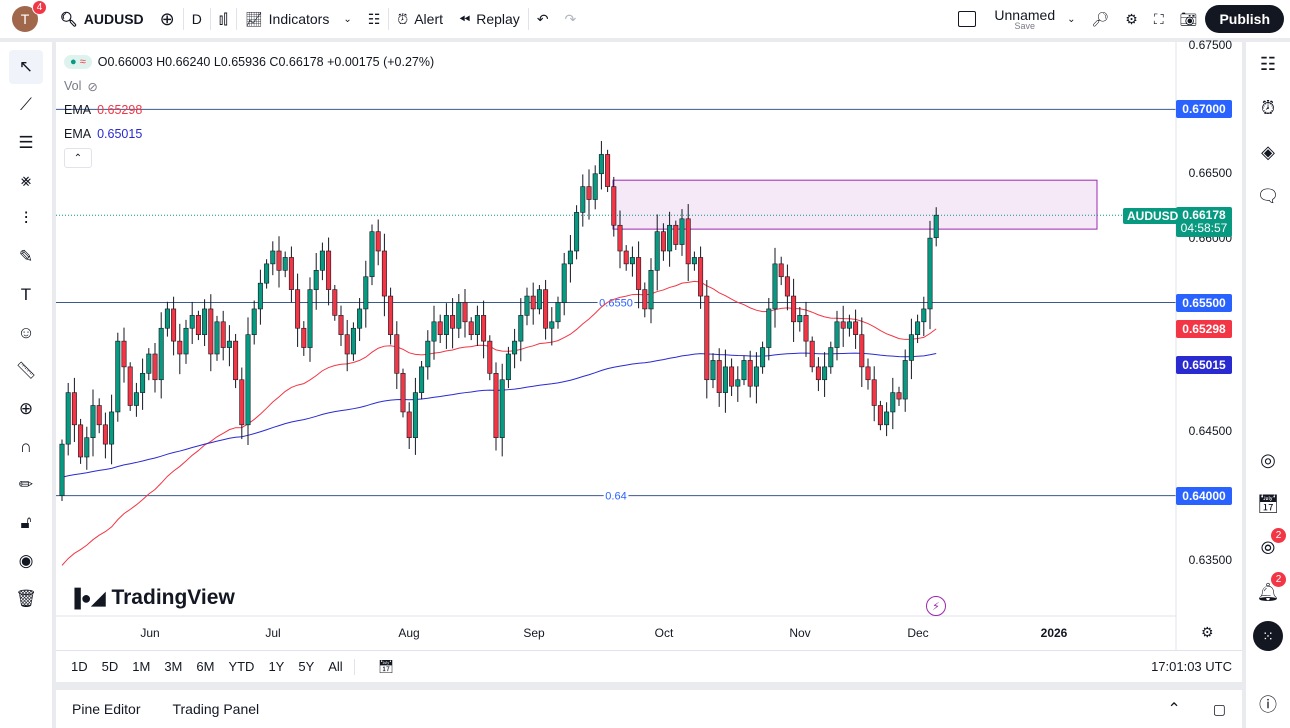 The image size is (1290, 728). What do you see at coordinates (102, 19) in the screenshot?
I see `symbol-search: 🔍︎ AUDUSD` at bounding box center [102, 19].